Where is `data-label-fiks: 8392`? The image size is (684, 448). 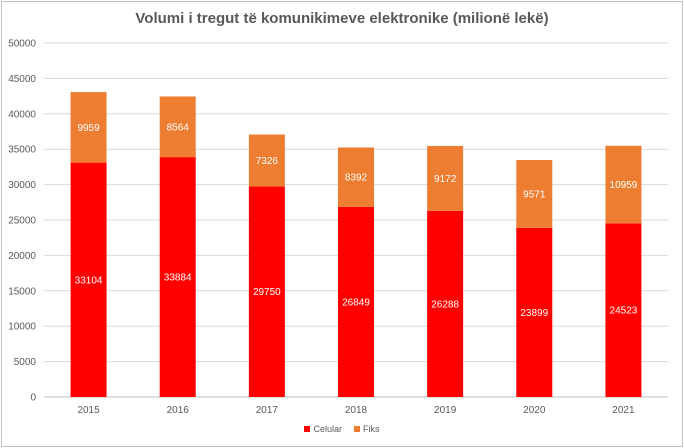 data-label-fiks: 8392 is located at coordinates (356, 178).